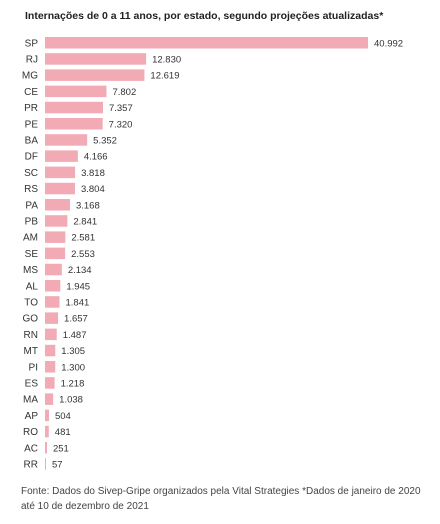 Image resolution: width=440 pixels, height=524 pixels. I want to click on value-label: 1.300, so click(73, 367).